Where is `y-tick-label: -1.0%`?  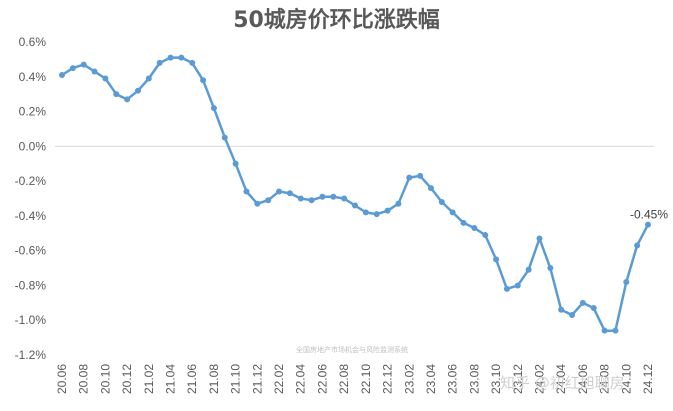 y-tick-label: -1.0% is located at coordinates (31, 320).